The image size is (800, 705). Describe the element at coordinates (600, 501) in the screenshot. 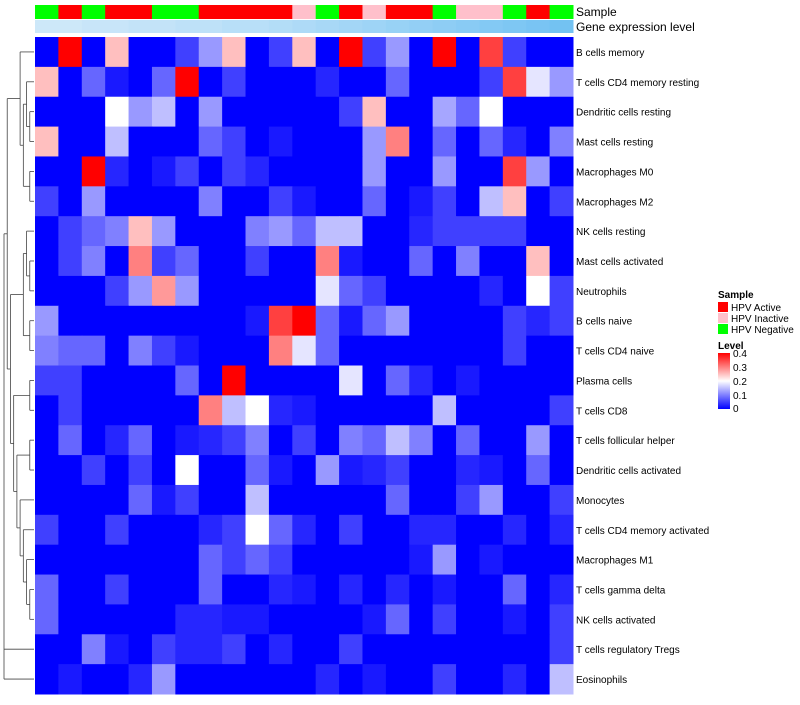

I see `row-label-monocytes: Monocytes` at that location.